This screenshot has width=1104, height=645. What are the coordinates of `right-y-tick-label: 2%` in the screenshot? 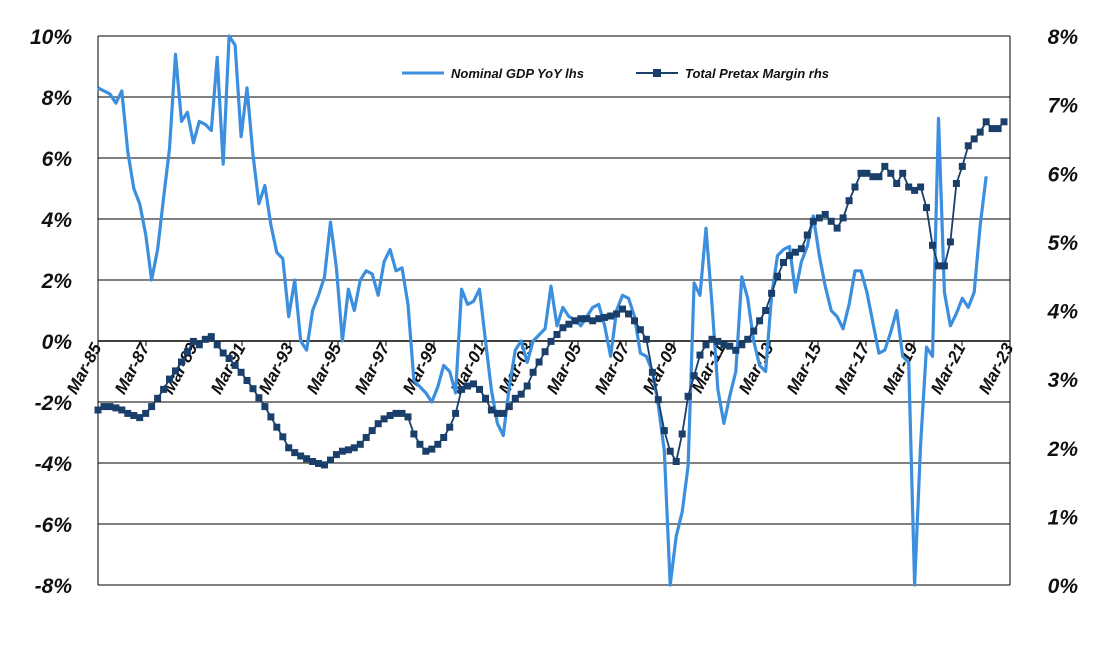 It's located at (1063, 449).